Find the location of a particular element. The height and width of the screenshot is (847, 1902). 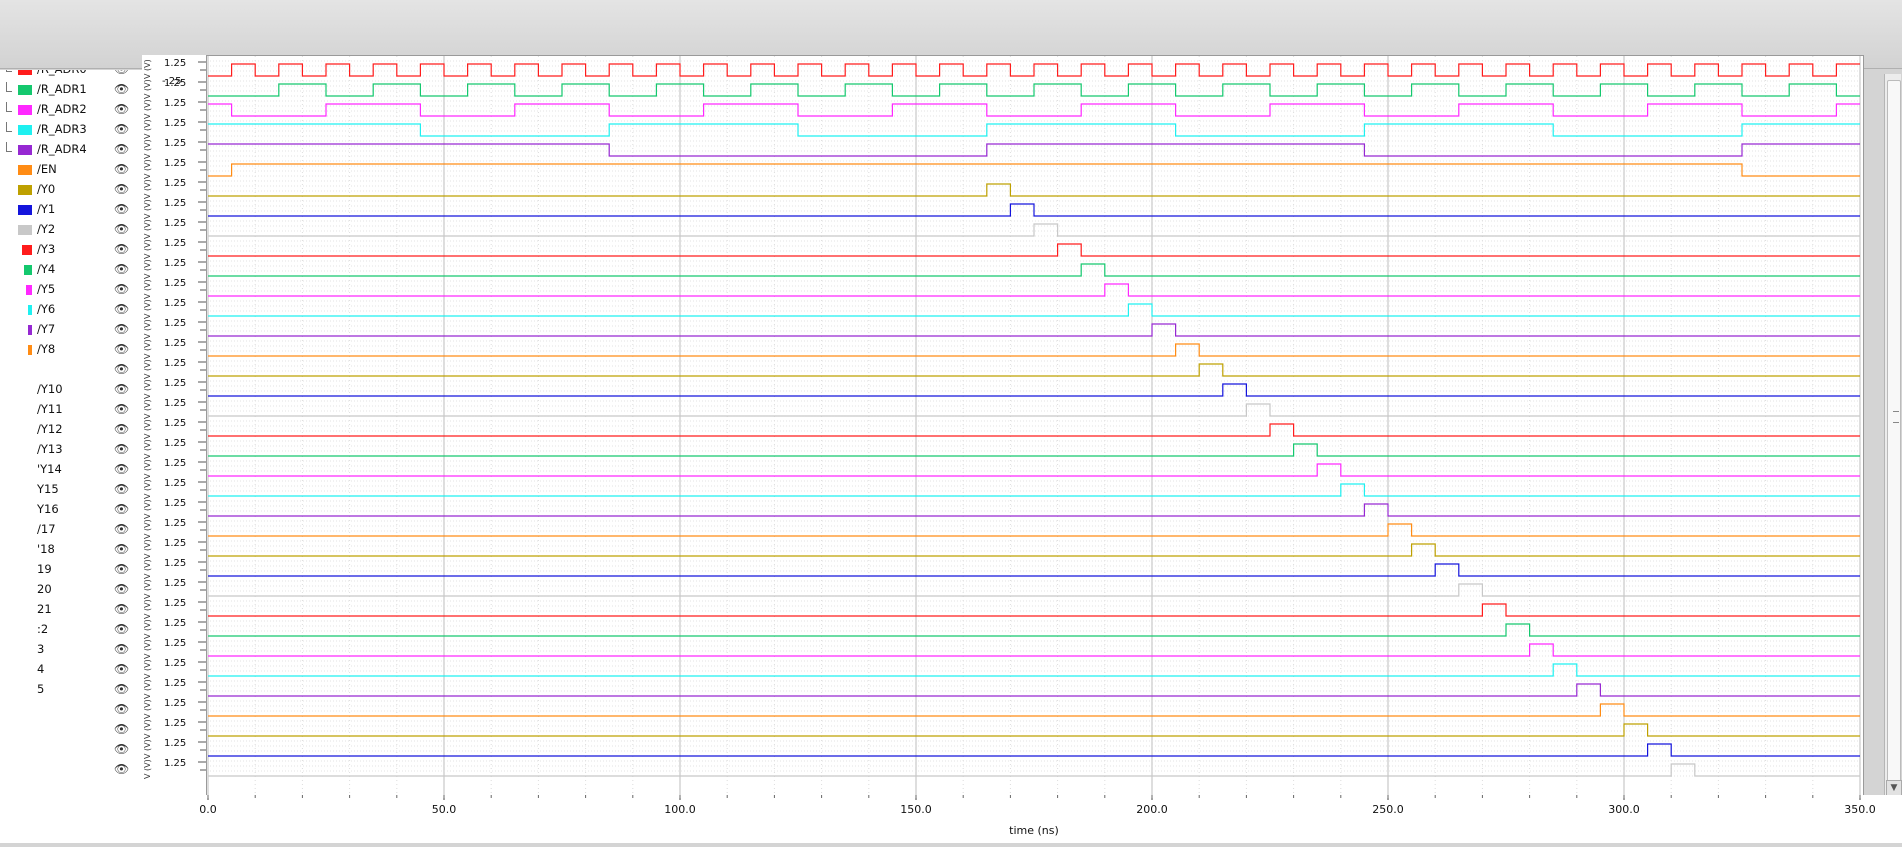

signal-row: 4 👁 is located at coordinates (71, 670).